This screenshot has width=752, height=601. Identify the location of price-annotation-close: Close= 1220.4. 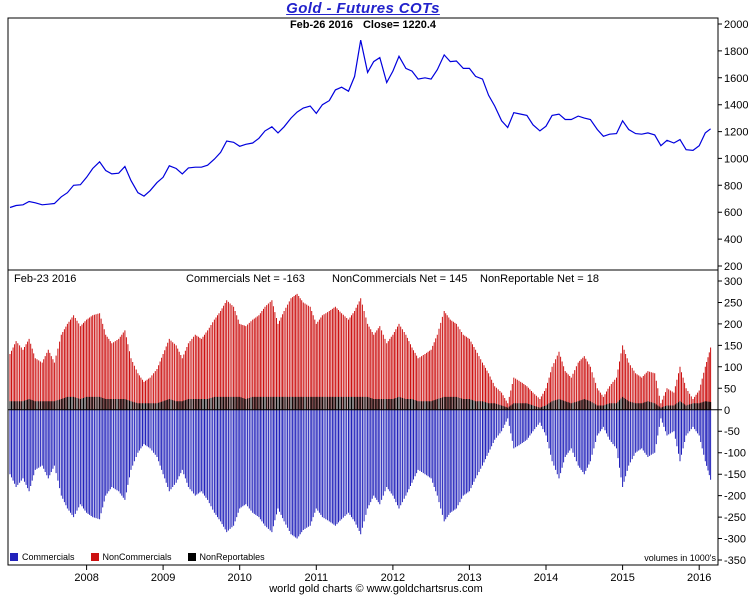
(399, 25).